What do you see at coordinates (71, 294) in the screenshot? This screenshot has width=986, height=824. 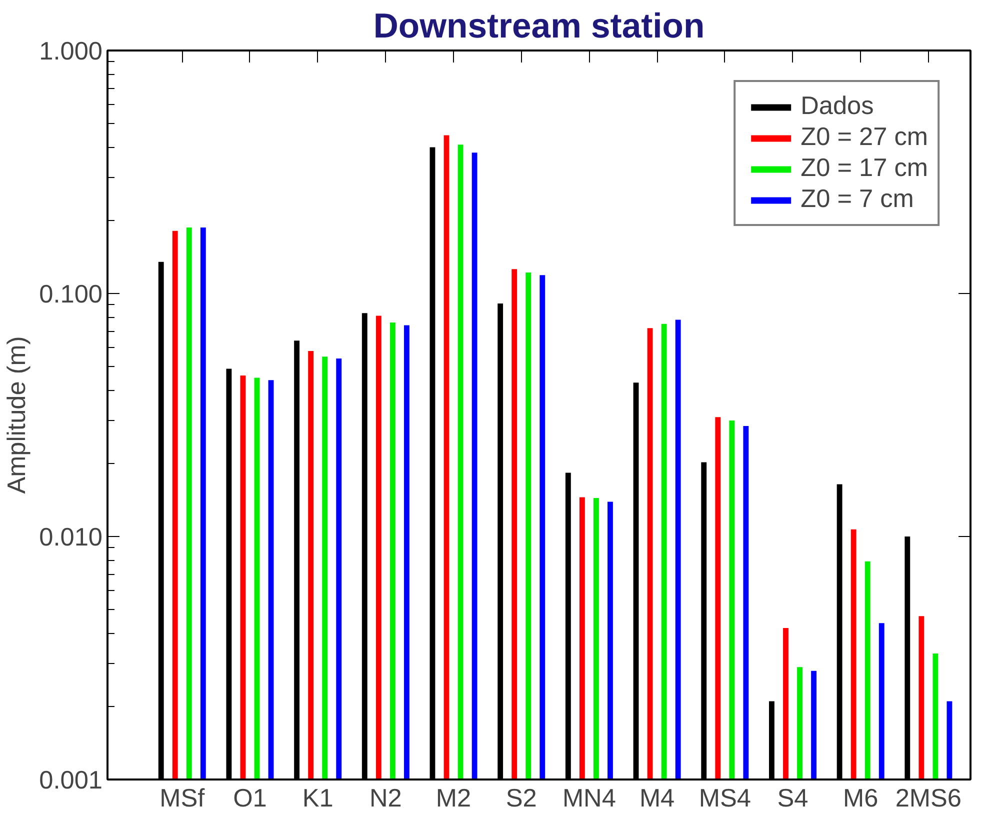 I see `y-tick-label: 0.100` at bounding box center [71, 294].